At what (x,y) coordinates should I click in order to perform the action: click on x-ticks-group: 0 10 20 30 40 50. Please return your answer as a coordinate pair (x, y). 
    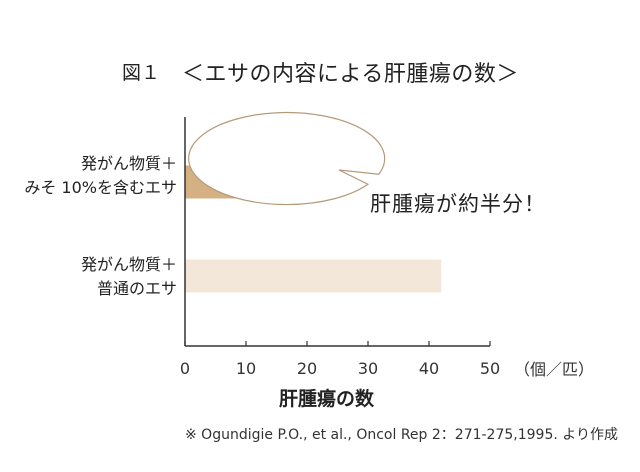
    Looking at the image, I should click on (340, 359).